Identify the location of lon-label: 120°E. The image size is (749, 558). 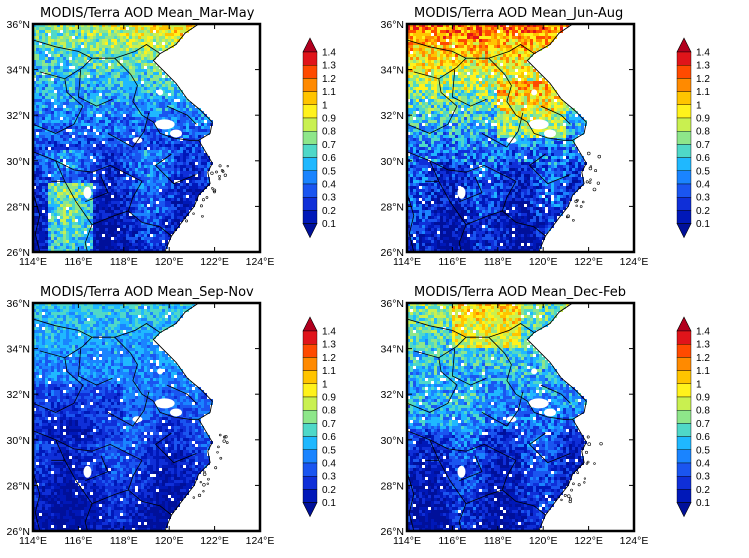
(543, 262).